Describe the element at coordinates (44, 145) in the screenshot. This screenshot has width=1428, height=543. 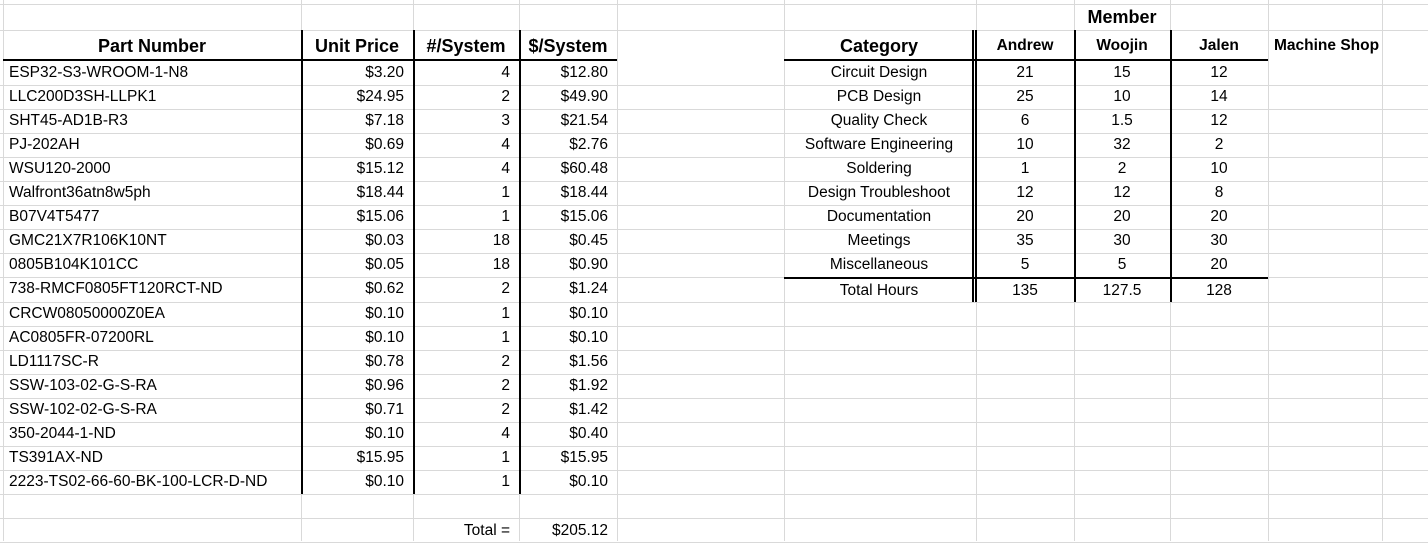
I see `part-number-cell: PJ-202AH` at that location.